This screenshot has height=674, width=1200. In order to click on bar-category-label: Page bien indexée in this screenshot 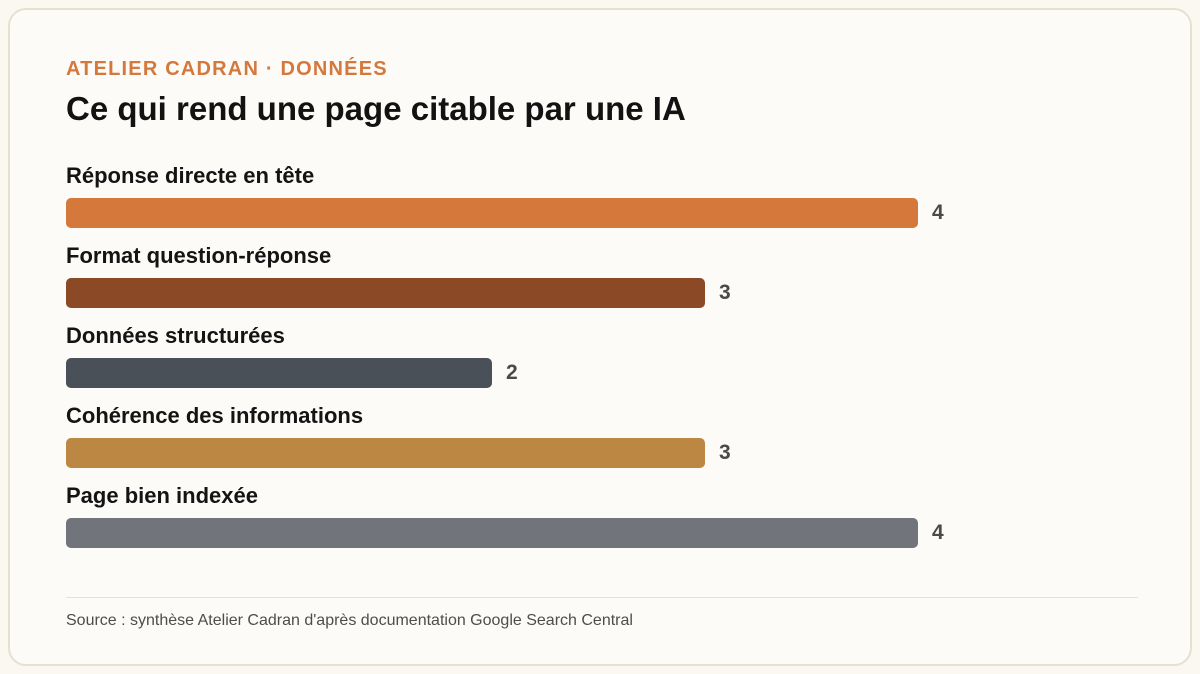, I will do `click(162, 495)`.